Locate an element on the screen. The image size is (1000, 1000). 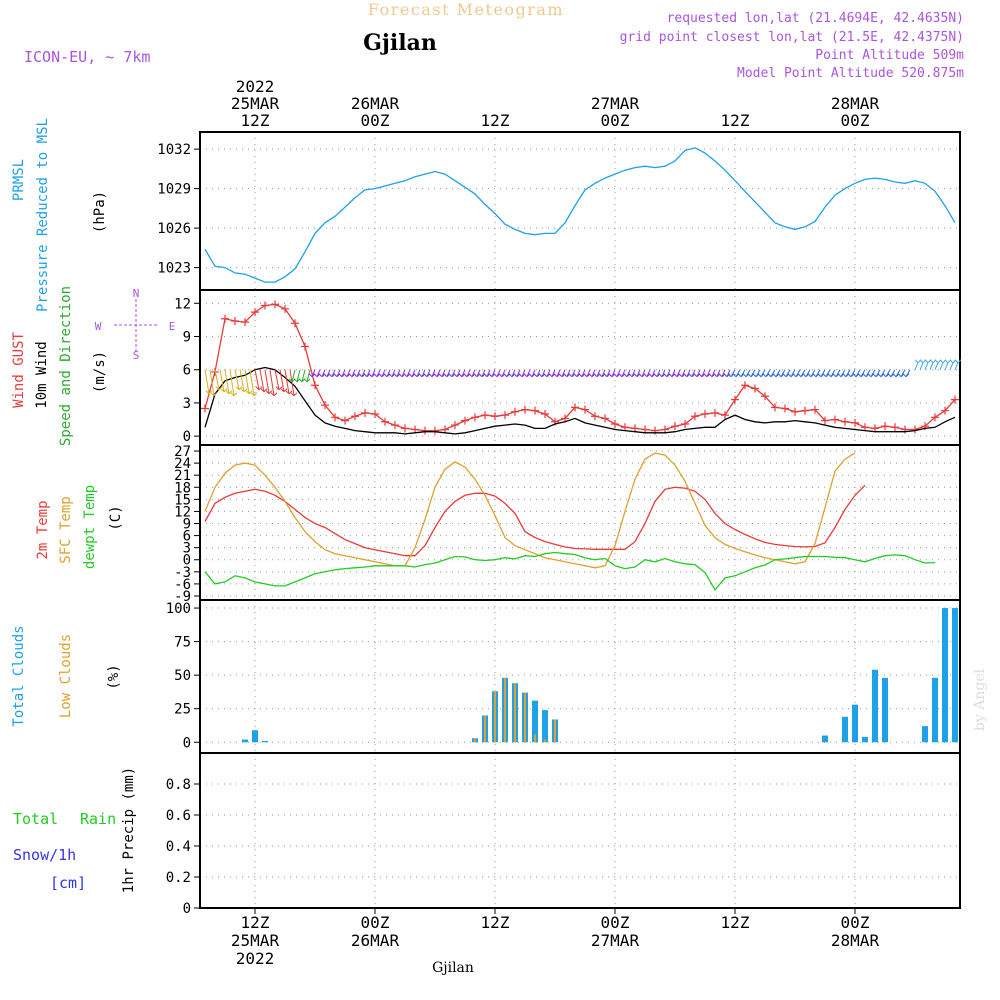
y-tick-label: 1026 is located at coordinates (174, 229).